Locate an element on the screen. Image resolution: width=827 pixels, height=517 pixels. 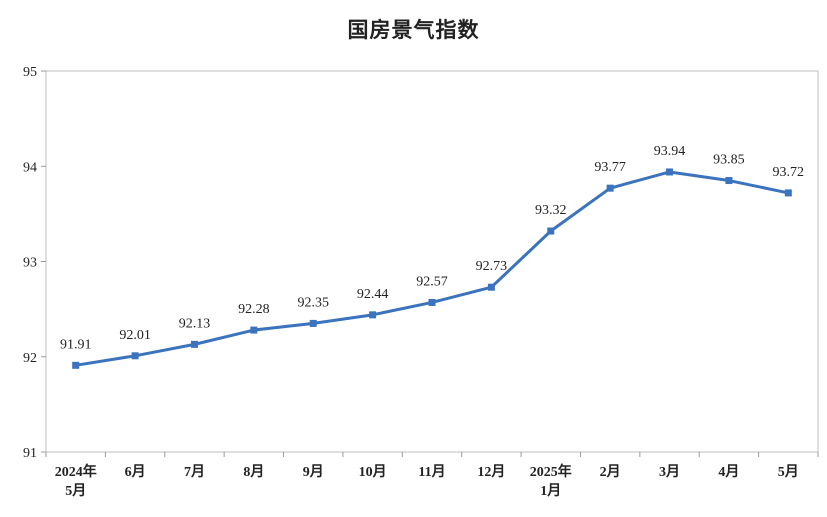
x-tick-label: 2024年 5月 is located at coordinates (76, 481).